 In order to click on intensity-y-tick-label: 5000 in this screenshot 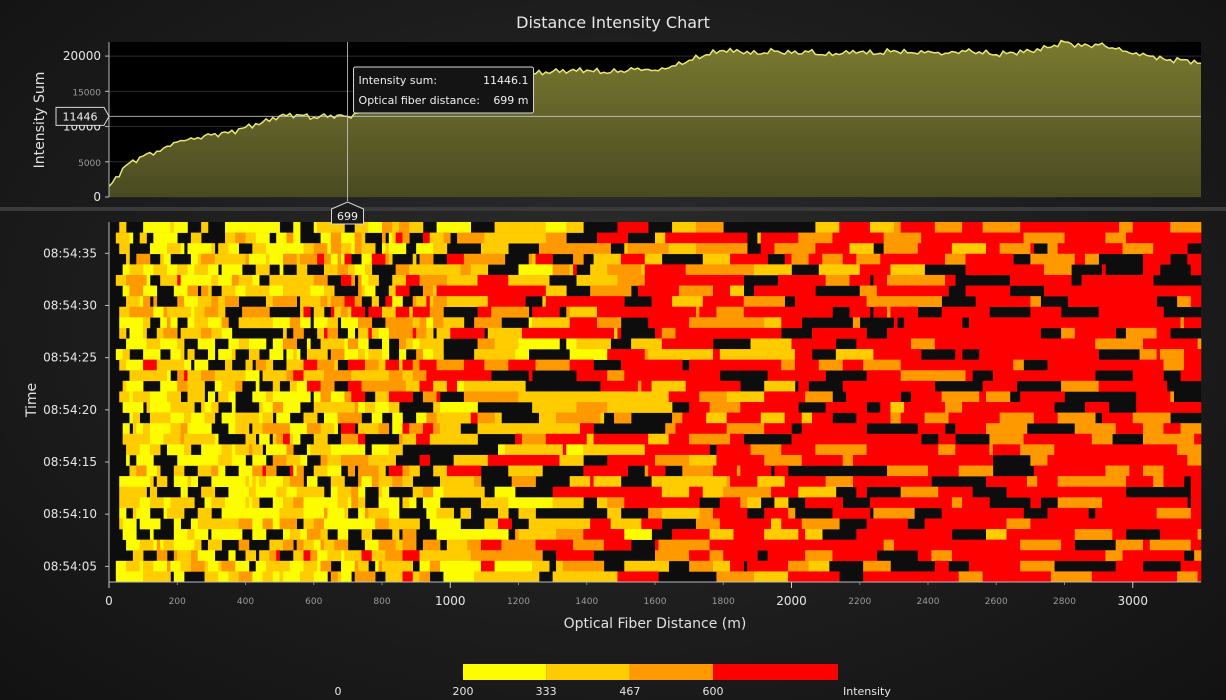, I will do `click(89, 164)`.